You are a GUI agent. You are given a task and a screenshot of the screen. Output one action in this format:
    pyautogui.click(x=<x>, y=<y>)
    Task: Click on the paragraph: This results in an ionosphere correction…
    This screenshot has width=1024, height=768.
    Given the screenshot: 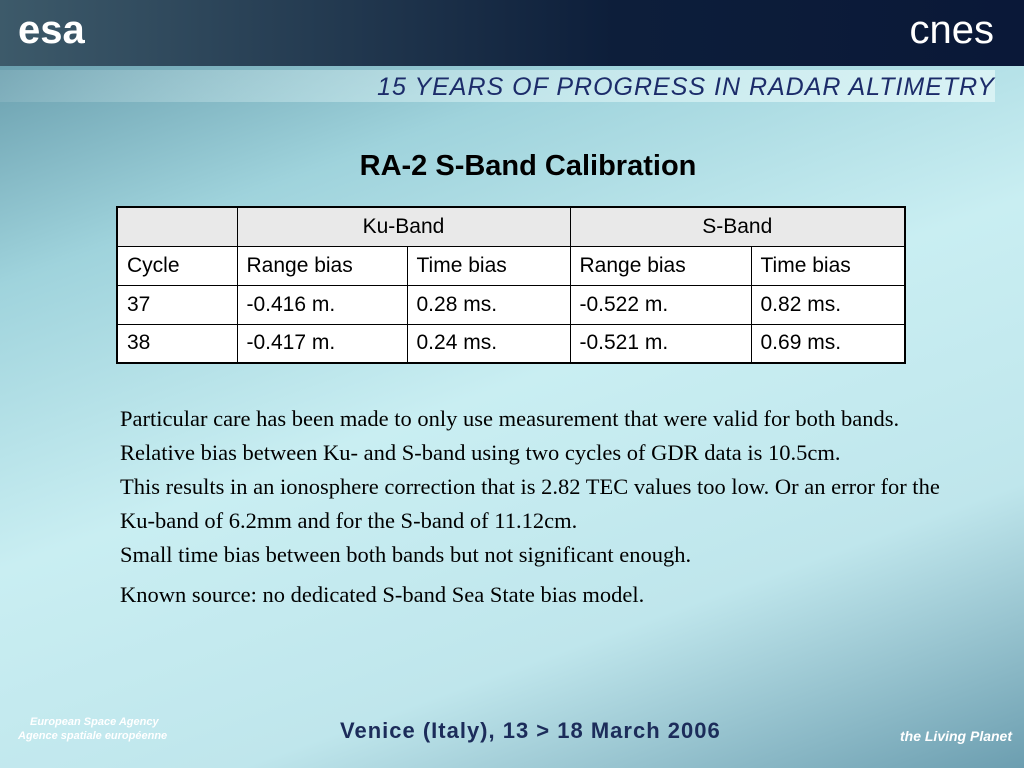 What is the action you would take?
    pyautogui.click(x=530, y=503)
    